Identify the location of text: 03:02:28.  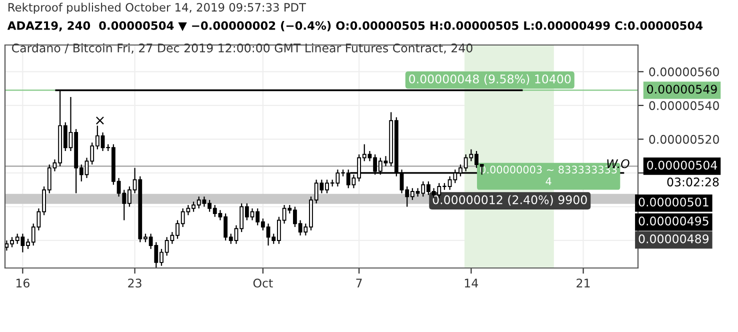
(693, 182).